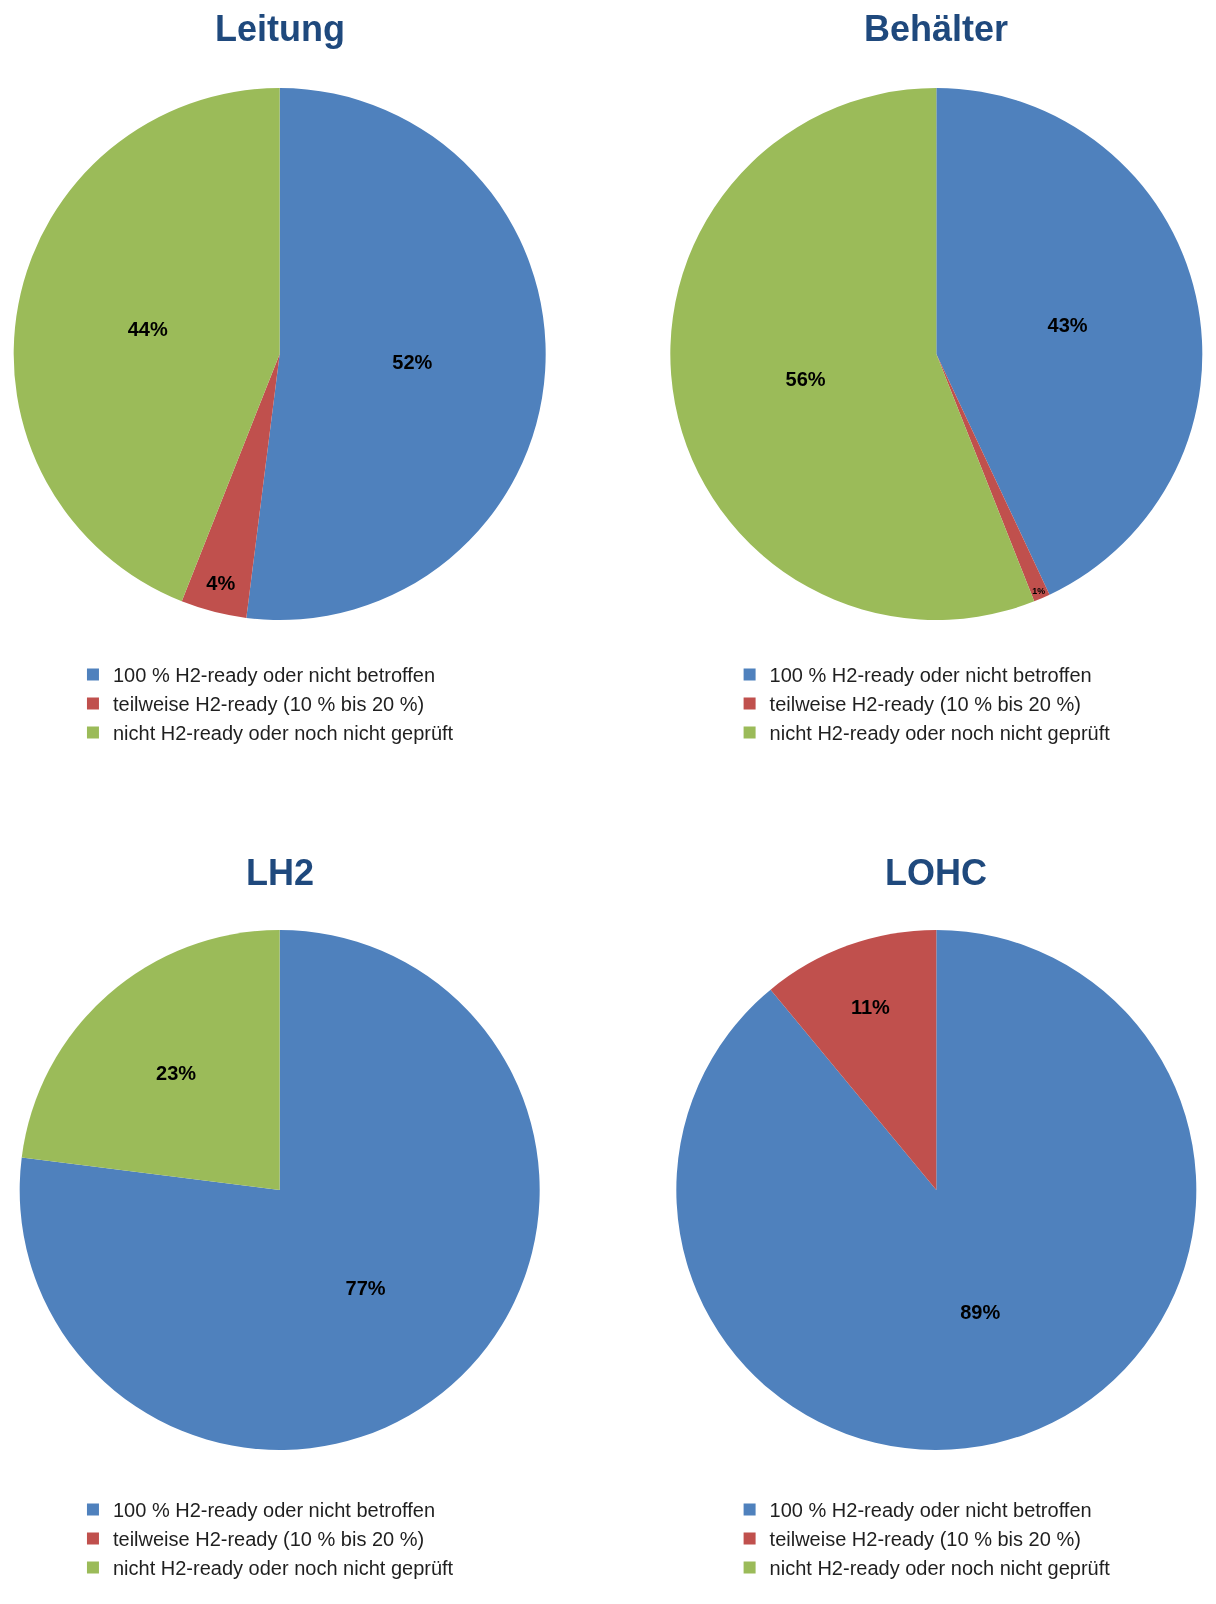 This screenshot has width=1216, height=1604. Describe the element at coordinates (870, 1007) in the screenshot. I see `data-label: 11%` at that location.